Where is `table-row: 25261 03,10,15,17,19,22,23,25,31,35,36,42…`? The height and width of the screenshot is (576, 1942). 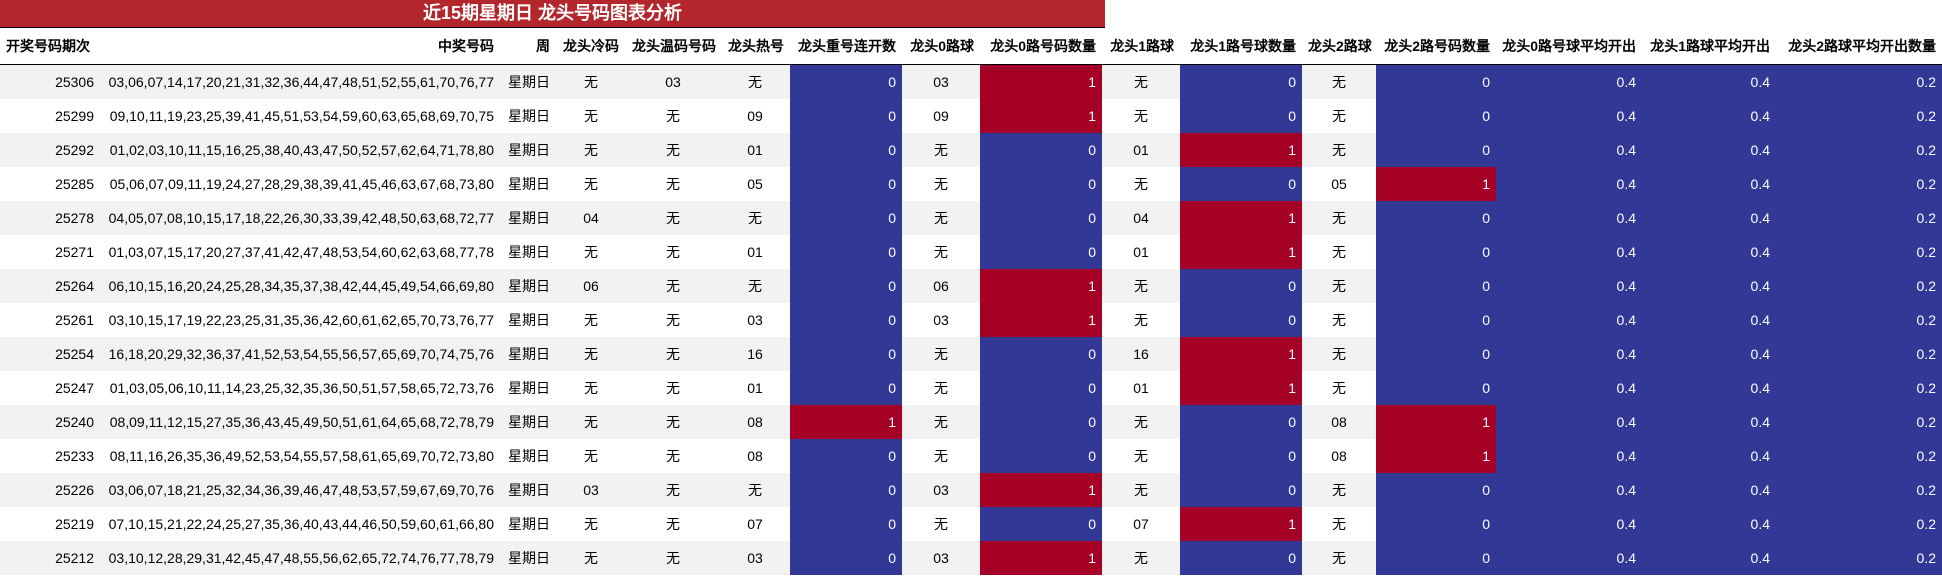
table-row: 25261 03,10,15,17,19,22,23,25,31,35,36,42… is located at coordinates (971, 320).